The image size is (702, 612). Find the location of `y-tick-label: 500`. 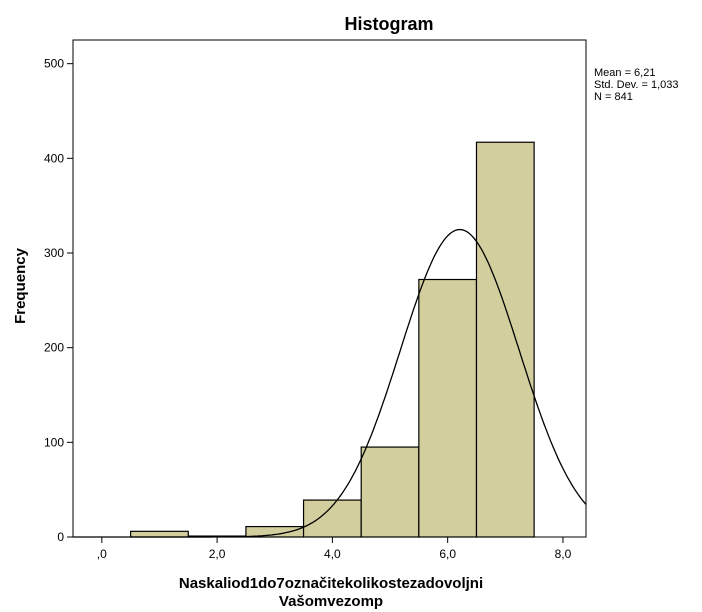

y-tick-label: 500 is located at coordinates (54, 64).